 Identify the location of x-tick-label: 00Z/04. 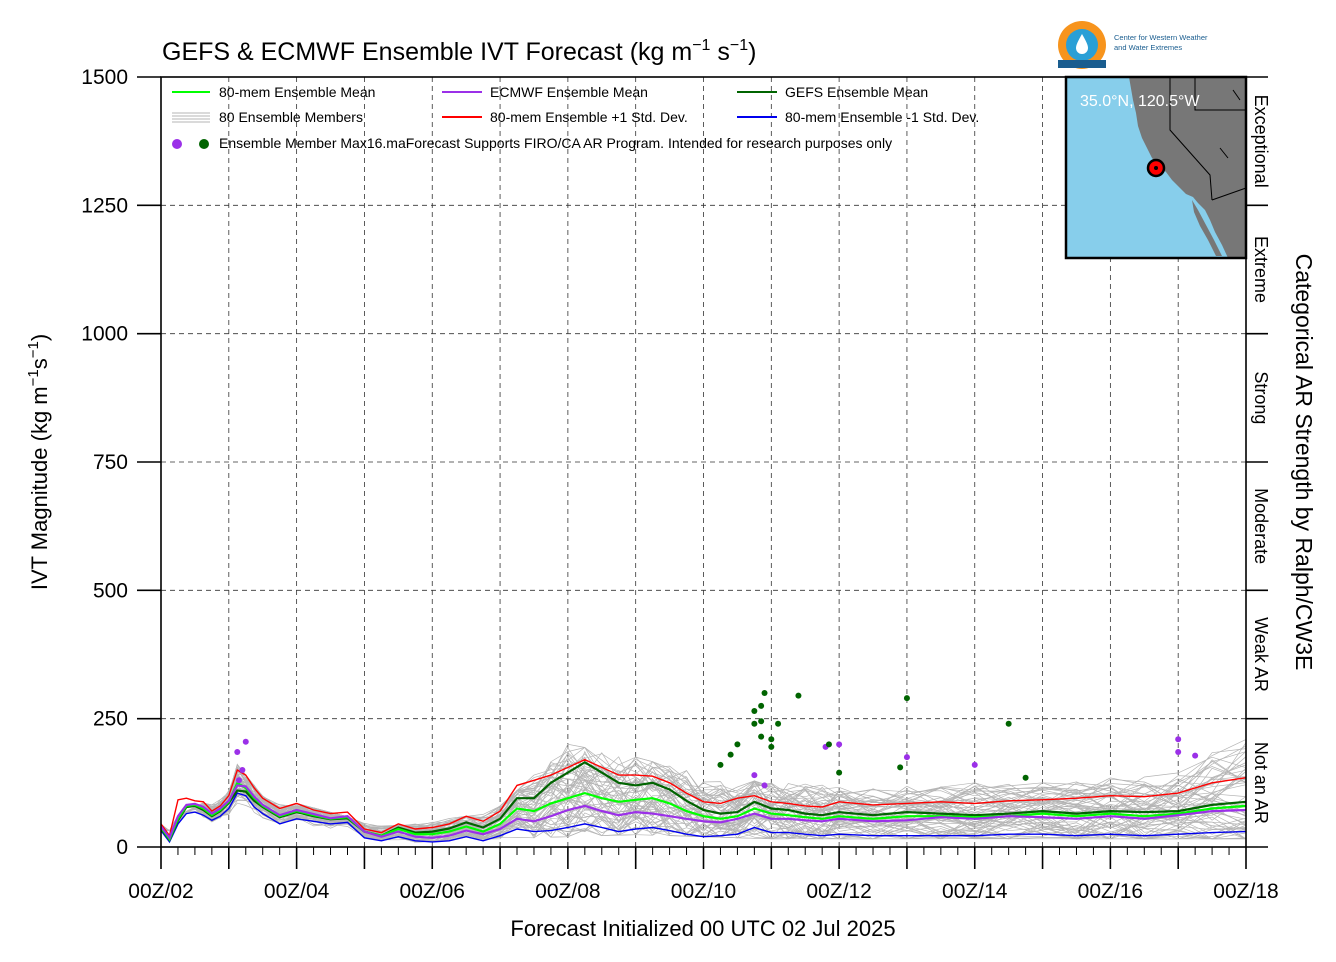
(297, 891).